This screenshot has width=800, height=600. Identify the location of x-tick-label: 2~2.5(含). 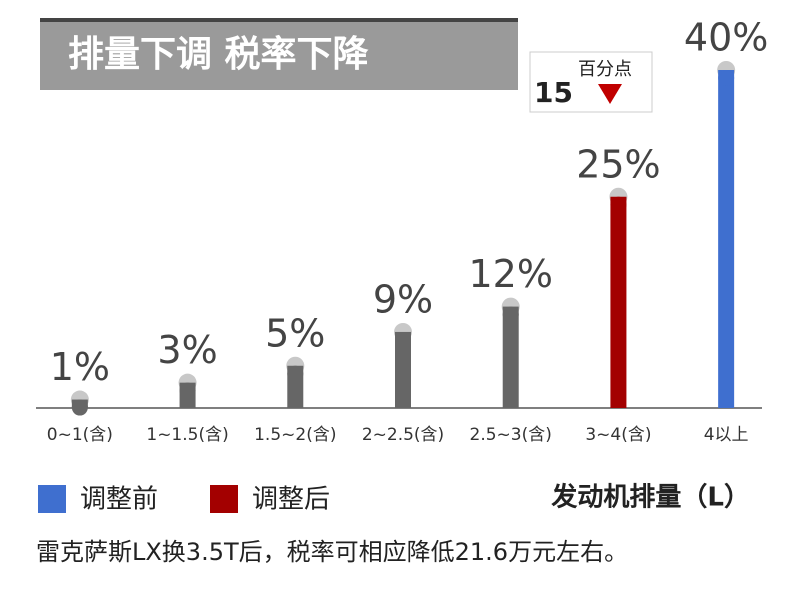
(403, 435).